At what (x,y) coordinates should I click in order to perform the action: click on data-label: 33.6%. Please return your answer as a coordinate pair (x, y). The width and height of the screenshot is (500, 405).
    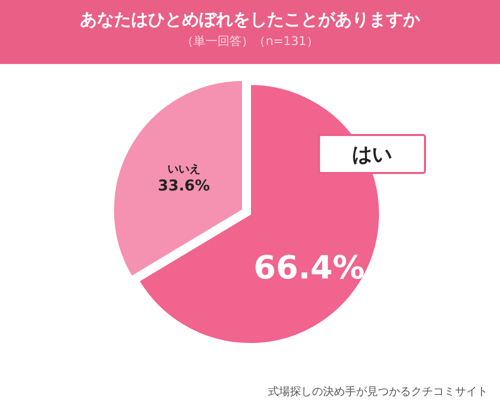
    Looking at the image, I should click on (184, 185).